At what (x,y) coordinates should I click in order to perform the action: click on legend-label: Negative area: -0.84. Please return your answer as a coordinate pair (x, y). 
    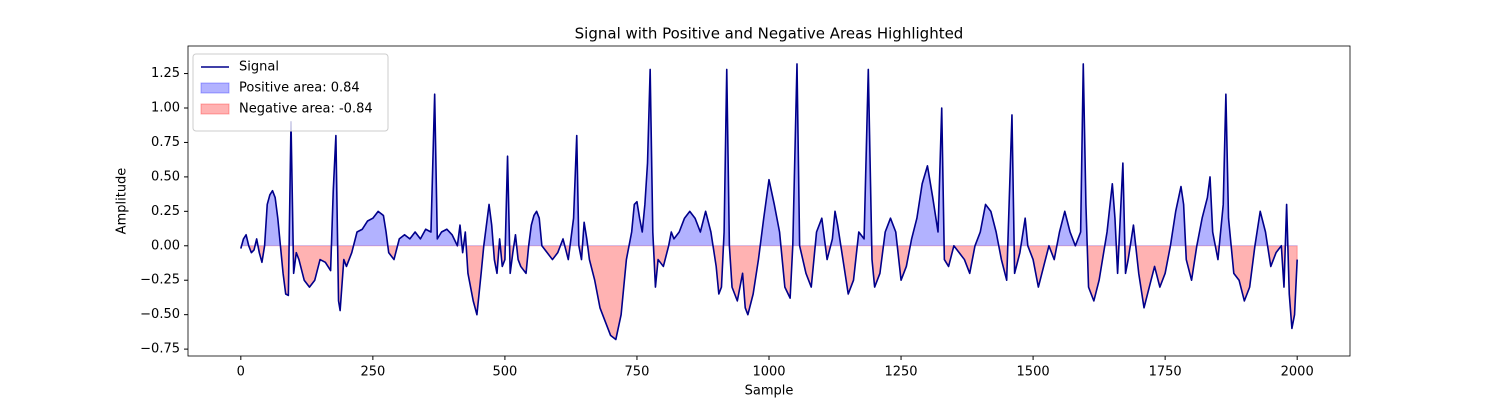
    Looking at the image, I should click on (306, 109).